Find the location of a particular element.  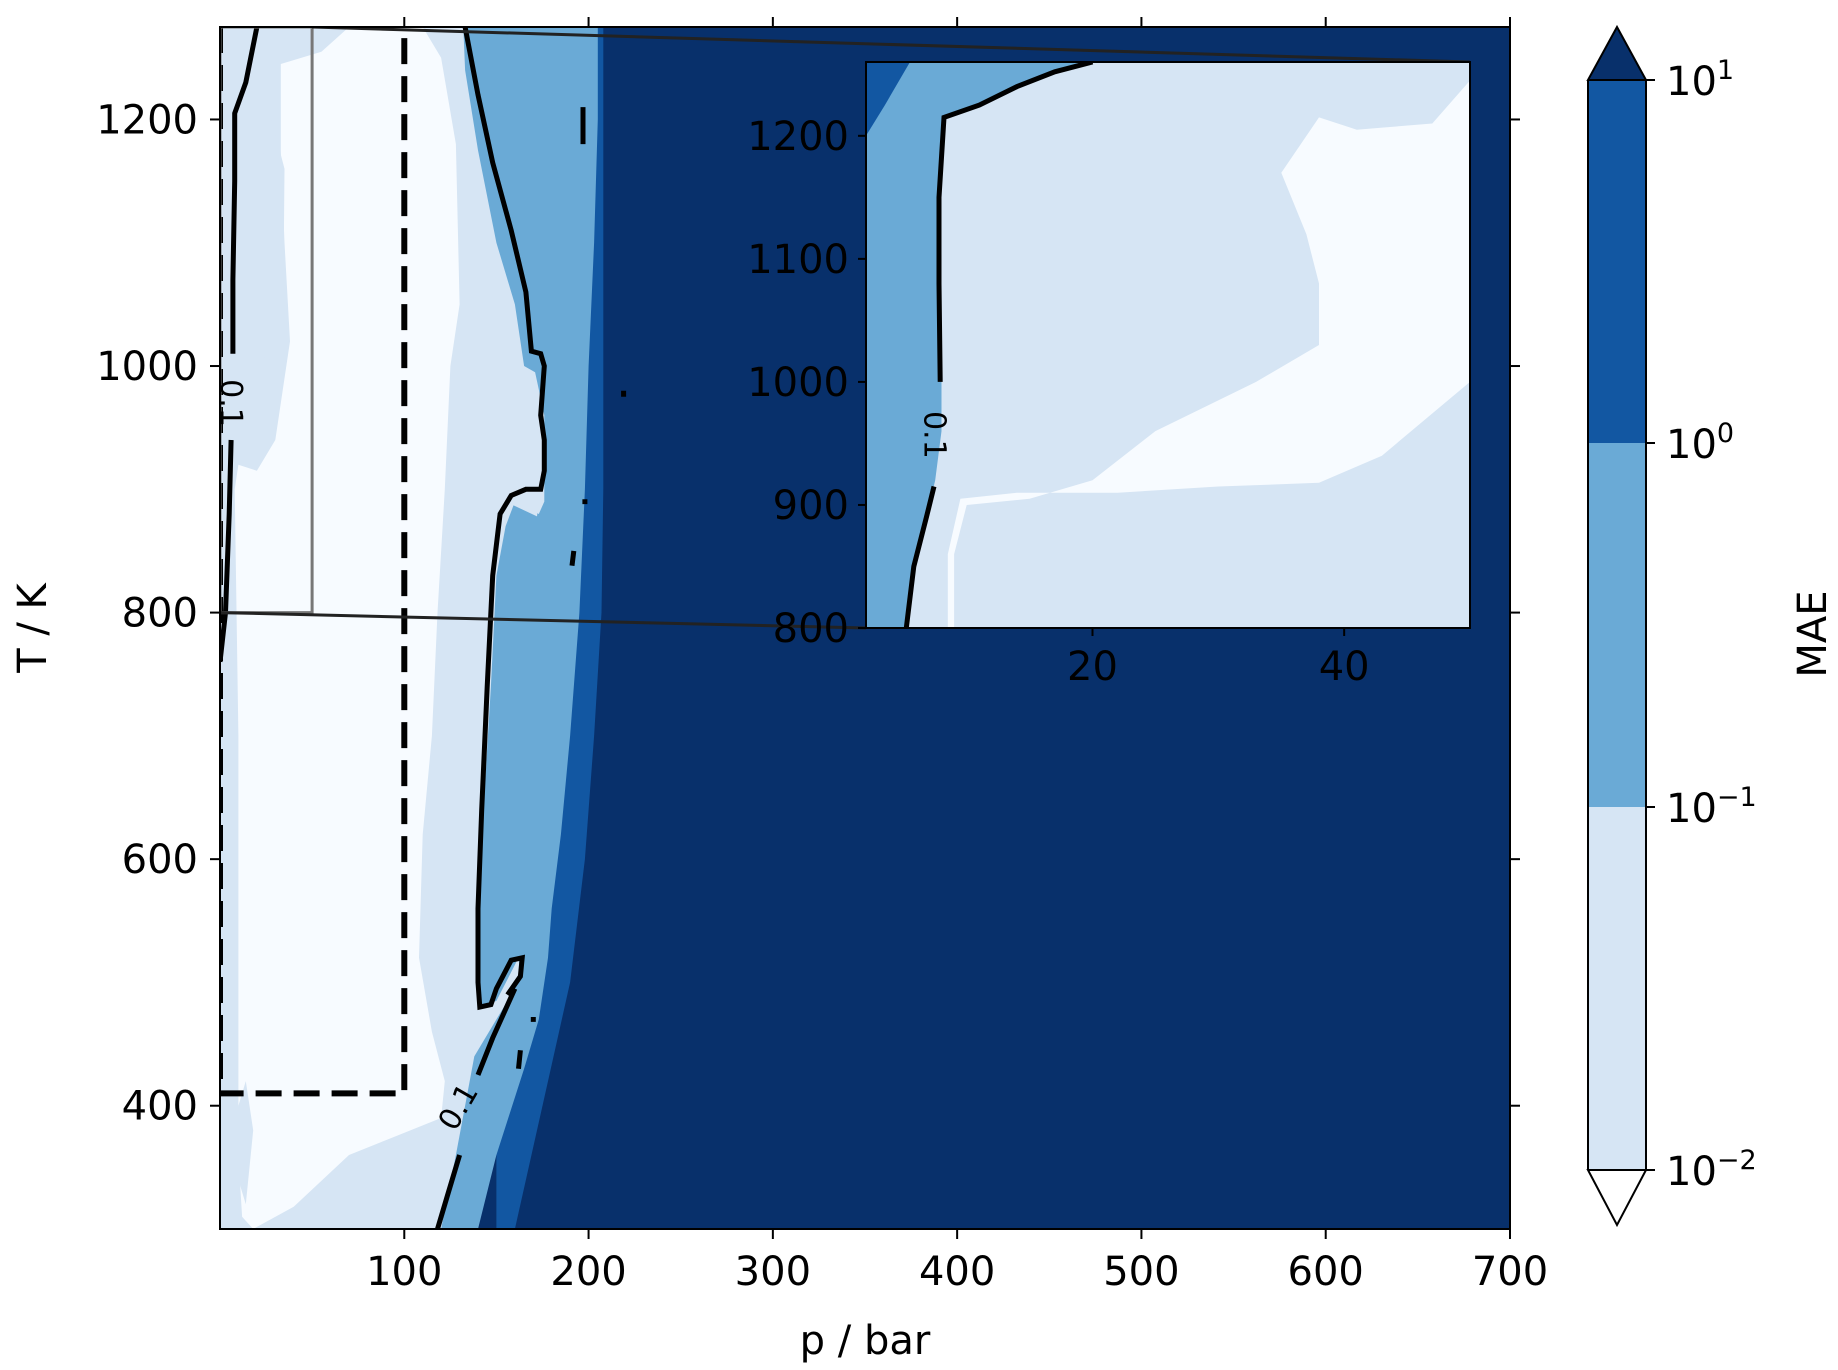

inset-x-tick-label: 20 is located at coordinates (1092, 667).